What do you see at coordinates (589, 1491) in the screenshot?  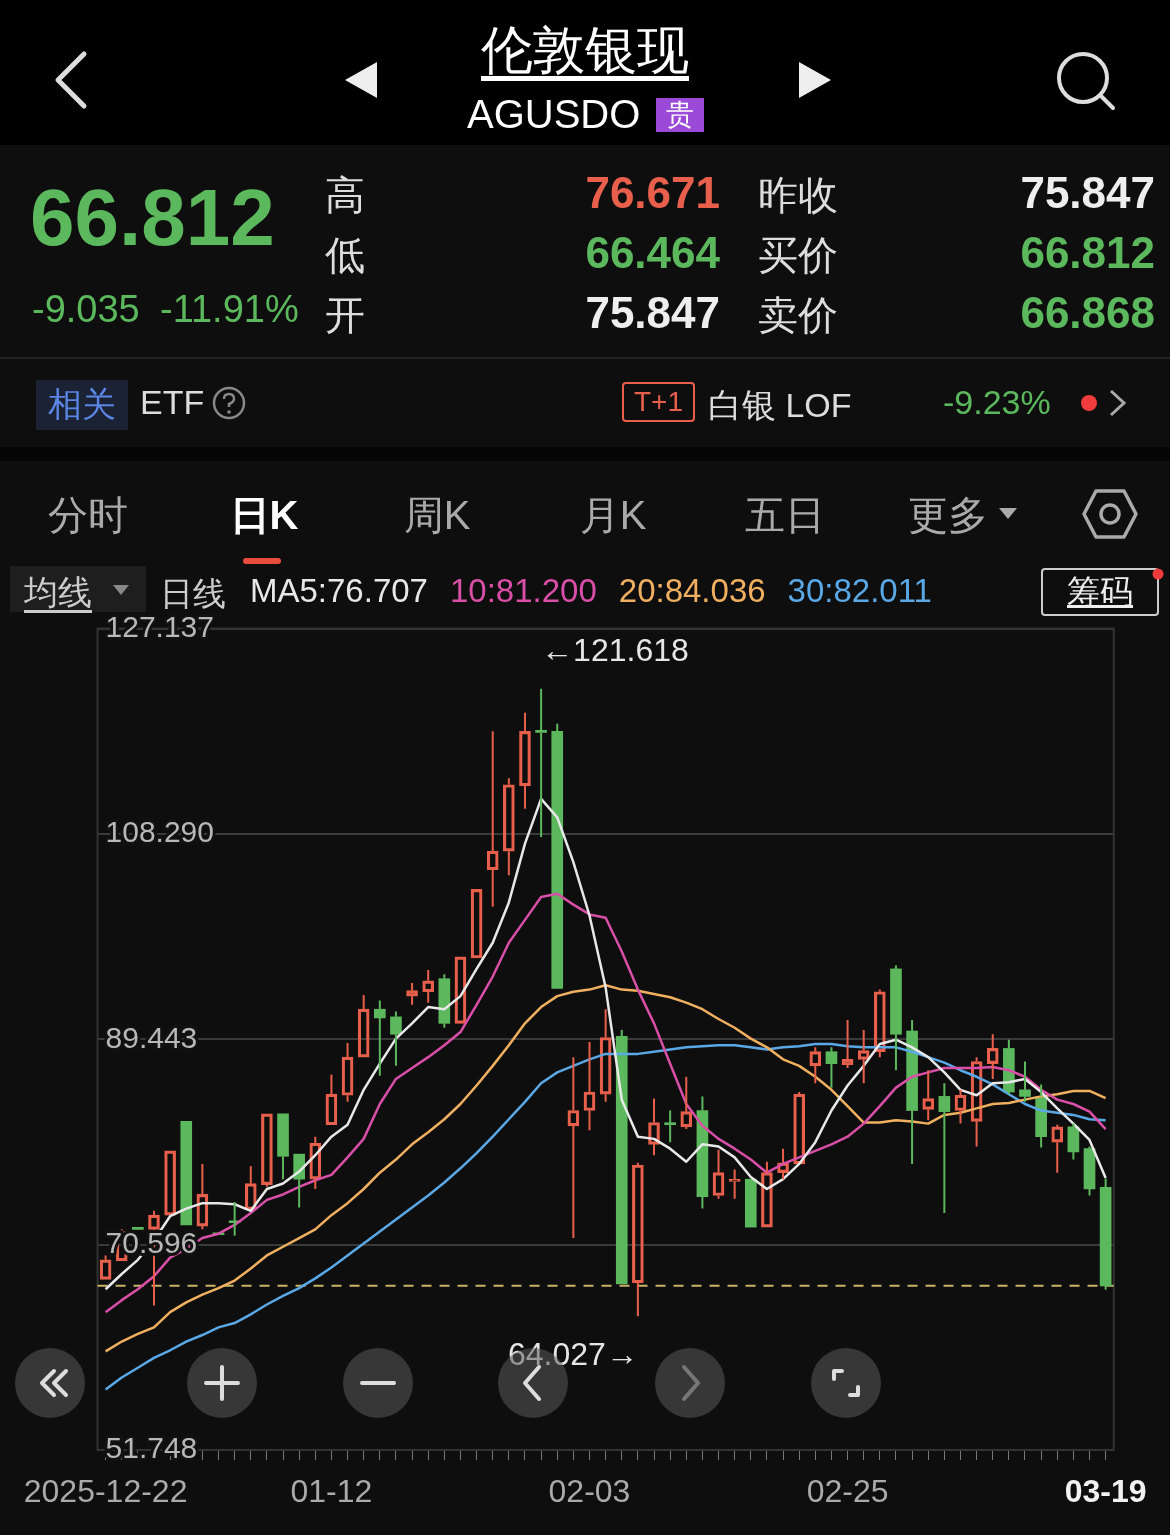 I see `x-tick-label: 02-03` at bounding box center [589, 1491].